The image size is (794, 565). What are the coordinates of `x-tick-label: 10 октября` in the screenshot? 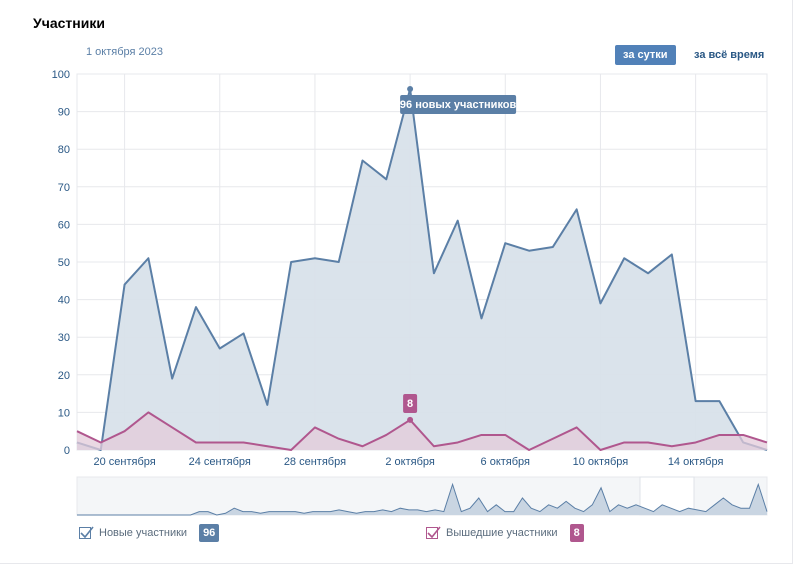 It's located at (601, 462).